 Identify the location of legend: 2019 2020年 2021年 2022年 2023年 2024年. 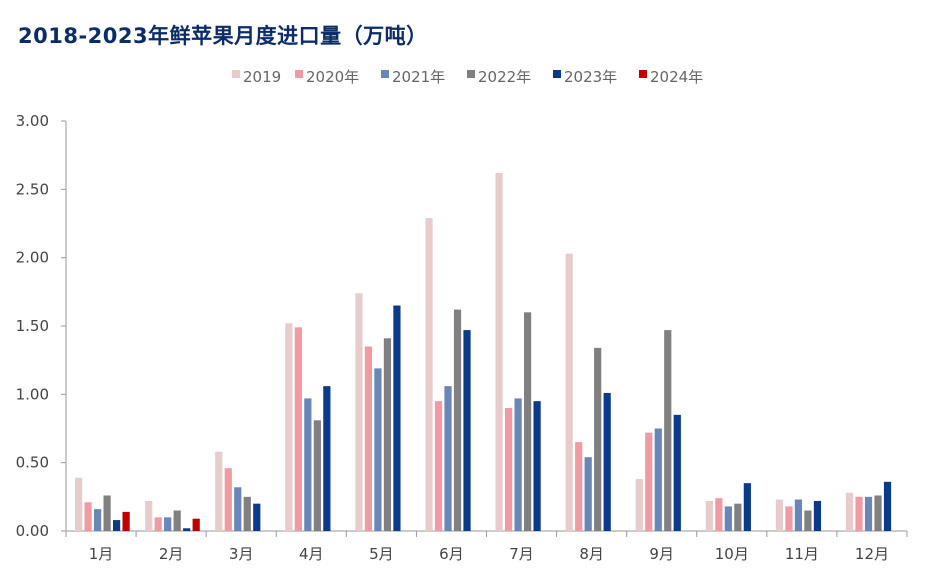
(467, 77).